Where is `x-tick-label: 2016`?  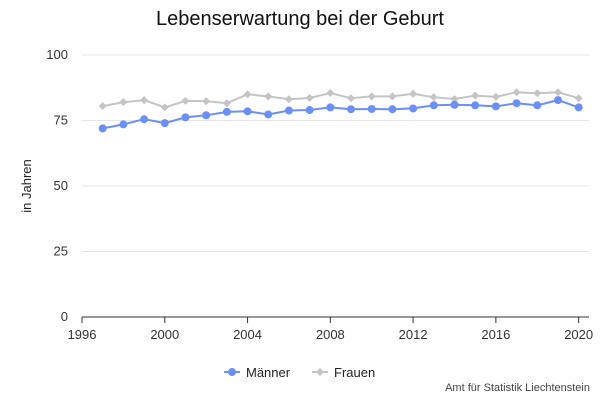 x-tick-label: 2016 is located at coordinates (495, 334).